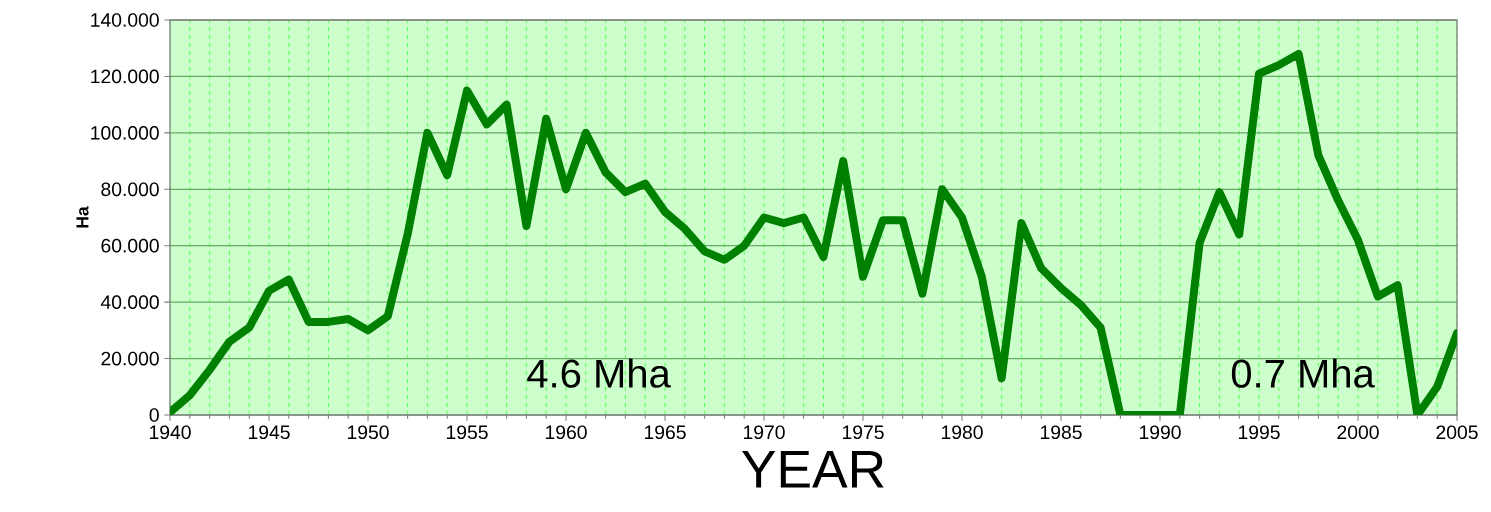 The height and width of the screenshot is (512, 1491). What do you see at coordinates (813, 469) in the screenshot?
I see `x-axis-title: YEAR` at bounding box center [813, 469].